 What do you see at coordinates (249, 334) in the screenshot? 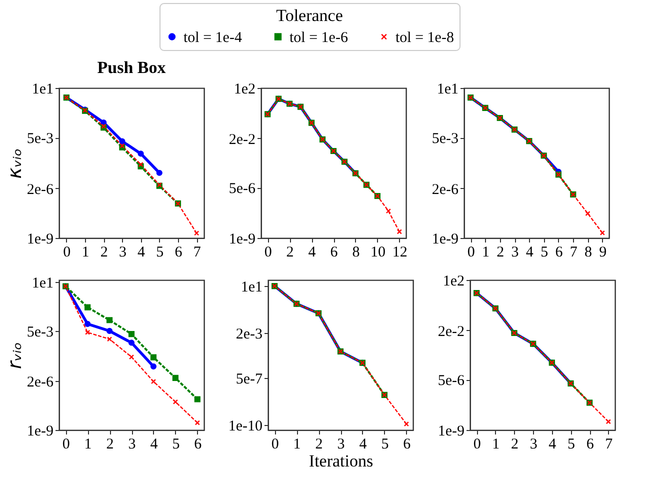
I see `y-tick-label: 2e-3` at bounding box center [249, 334].